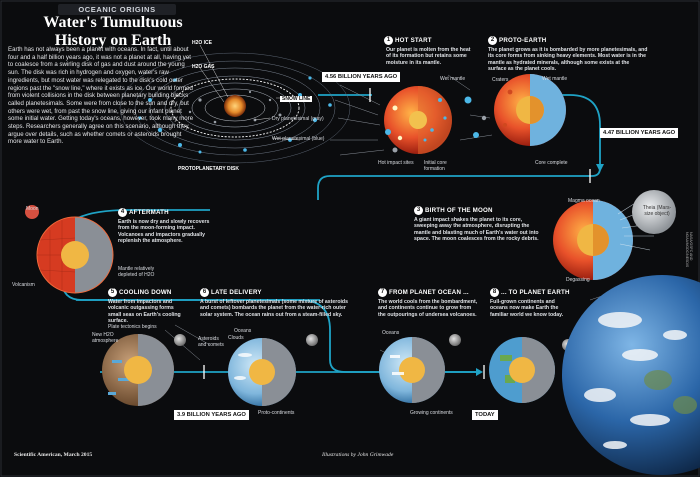  I want to click on earth-photo, so click(631, 375).